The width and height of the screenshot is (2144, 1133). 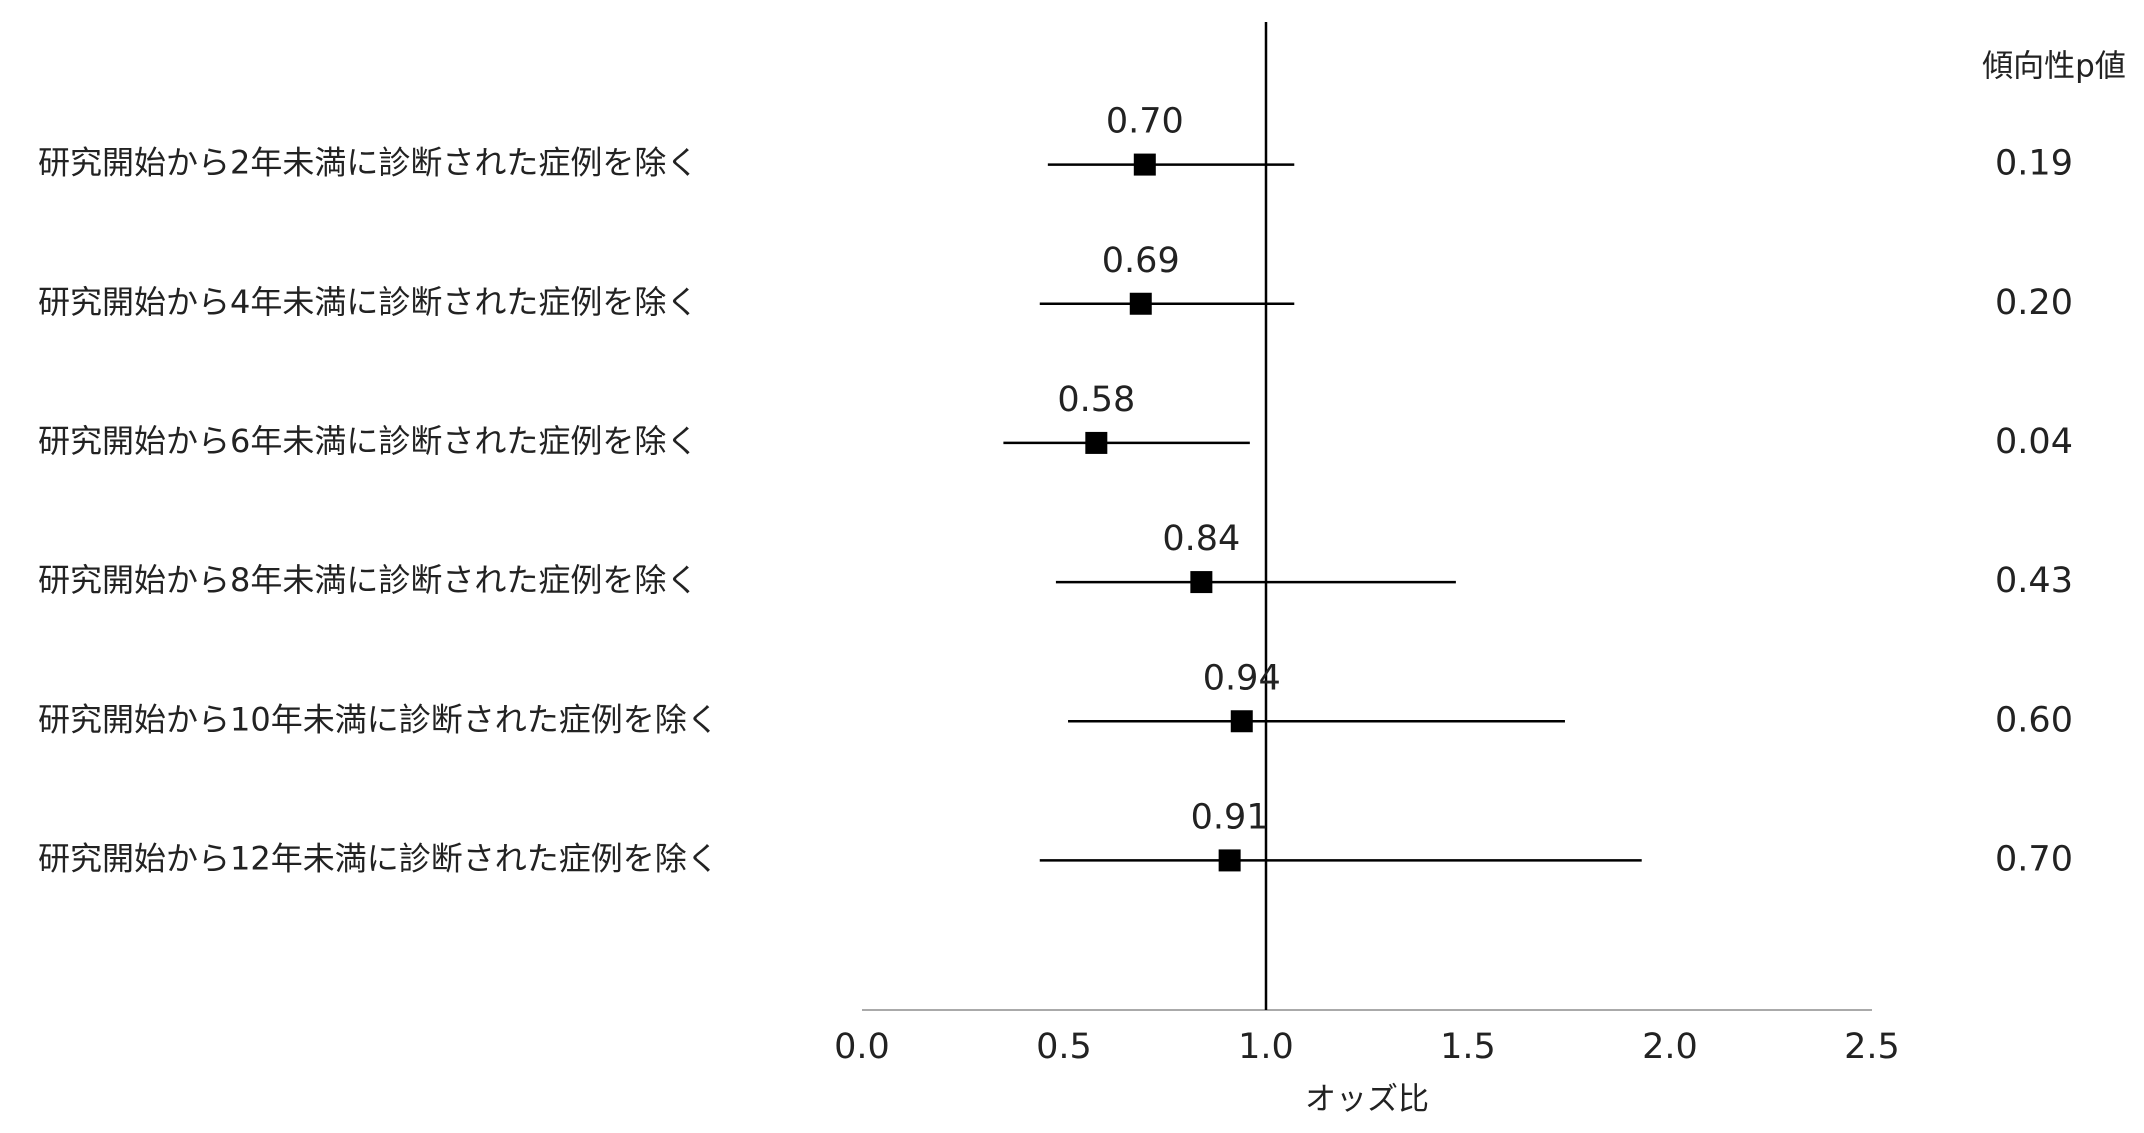 What do you see at coordinates (2034, 720) in the screenshot?
I see `p-value: 0.60` at bounding box center [2034, 720].